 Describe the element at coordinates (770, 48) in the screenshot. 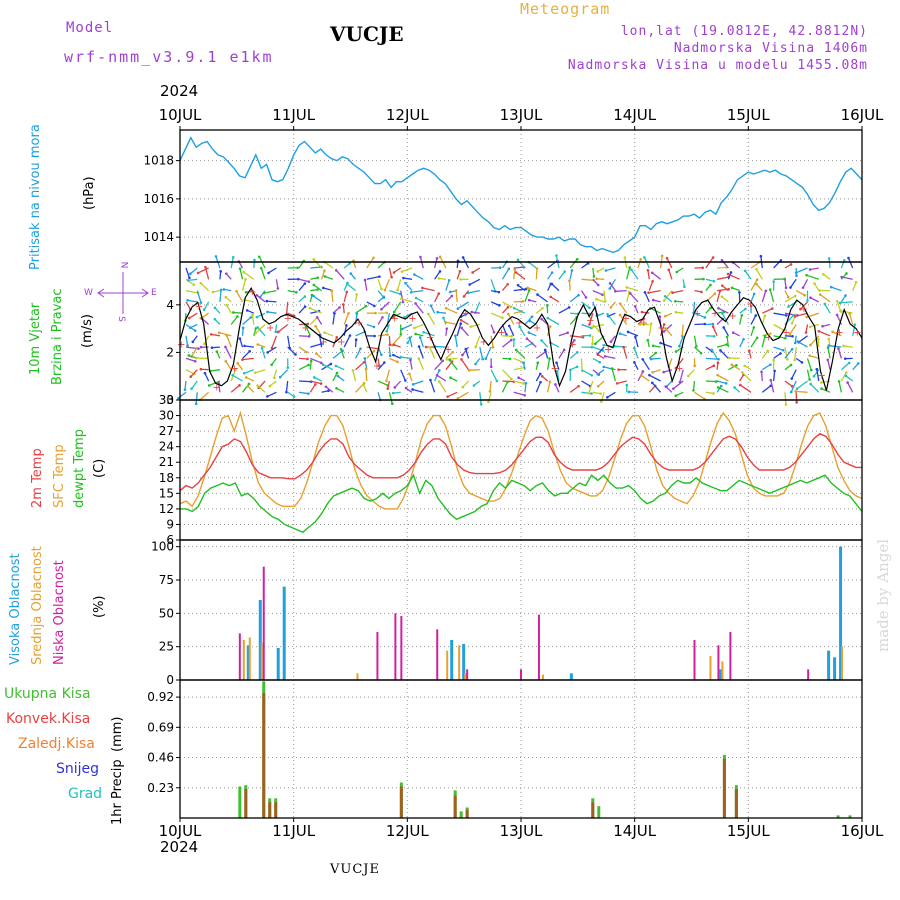

I see `altitude-label: Nadmorska Visina 1406m` at that location.